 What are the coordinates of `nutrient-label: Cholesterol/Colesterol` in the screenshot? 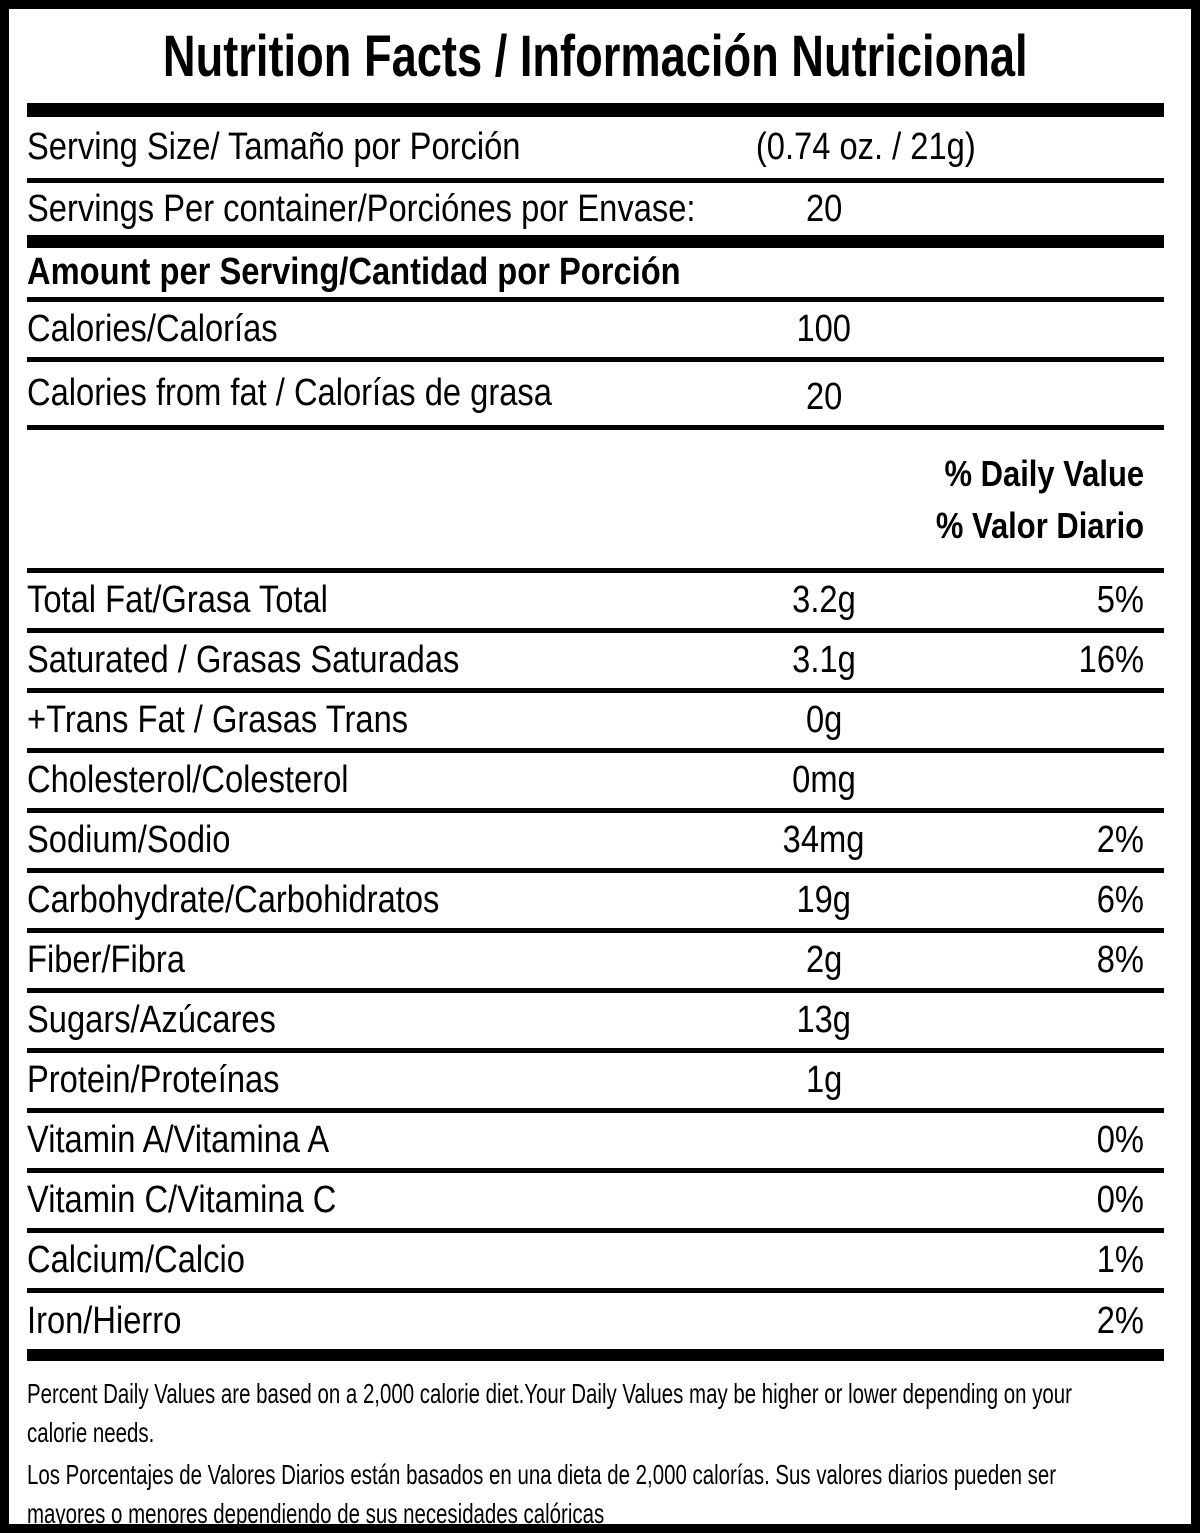 It's located at (188, 780).